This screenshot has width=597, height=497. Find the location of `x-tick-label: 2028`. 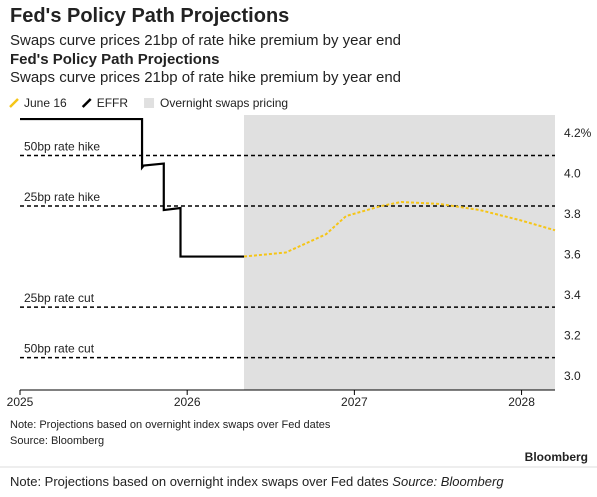

x-tick-label: 2028 is located at coordinates (521, 402).